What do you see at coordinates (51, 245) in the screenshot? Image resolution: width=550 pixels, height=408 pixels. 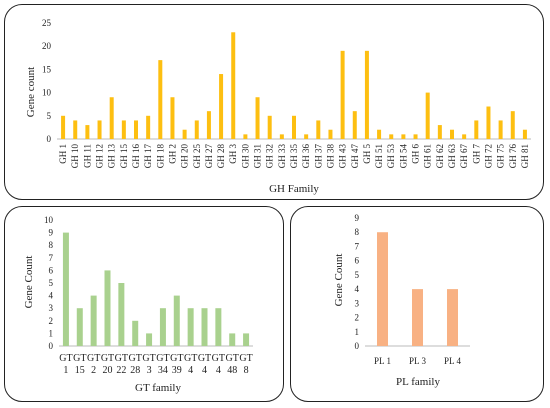 I see `gt-y-tick-label: 8` at bounding box center [51, 245].